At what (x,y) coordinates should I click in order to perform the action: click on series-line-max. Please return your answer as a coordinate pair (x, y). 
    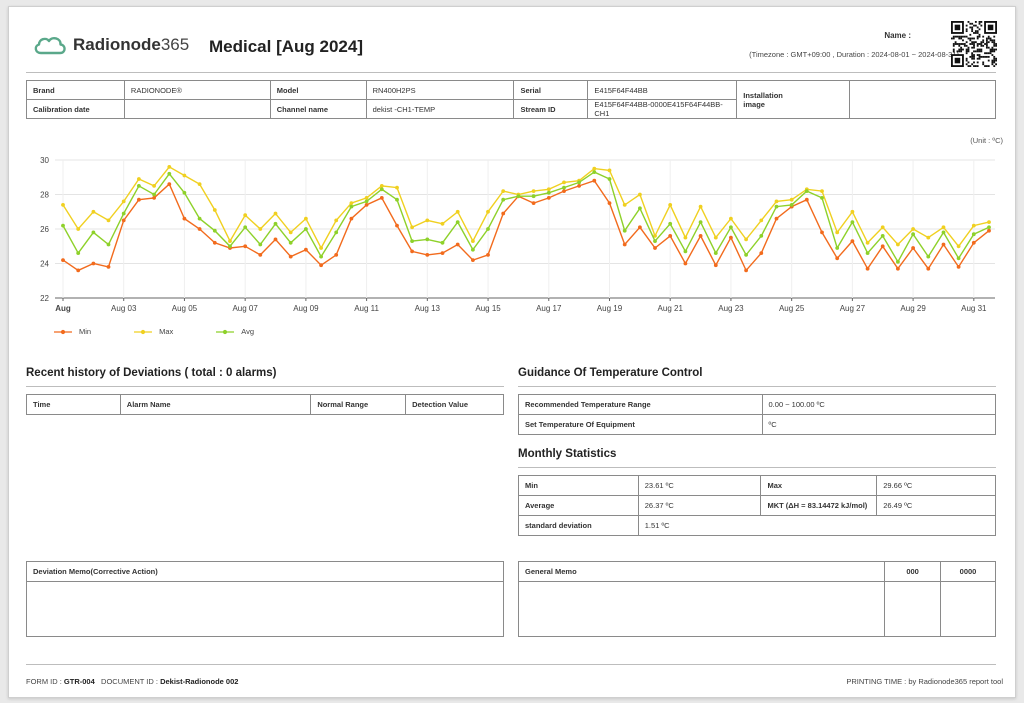
    Looking at the image, I should click on (526, 207).